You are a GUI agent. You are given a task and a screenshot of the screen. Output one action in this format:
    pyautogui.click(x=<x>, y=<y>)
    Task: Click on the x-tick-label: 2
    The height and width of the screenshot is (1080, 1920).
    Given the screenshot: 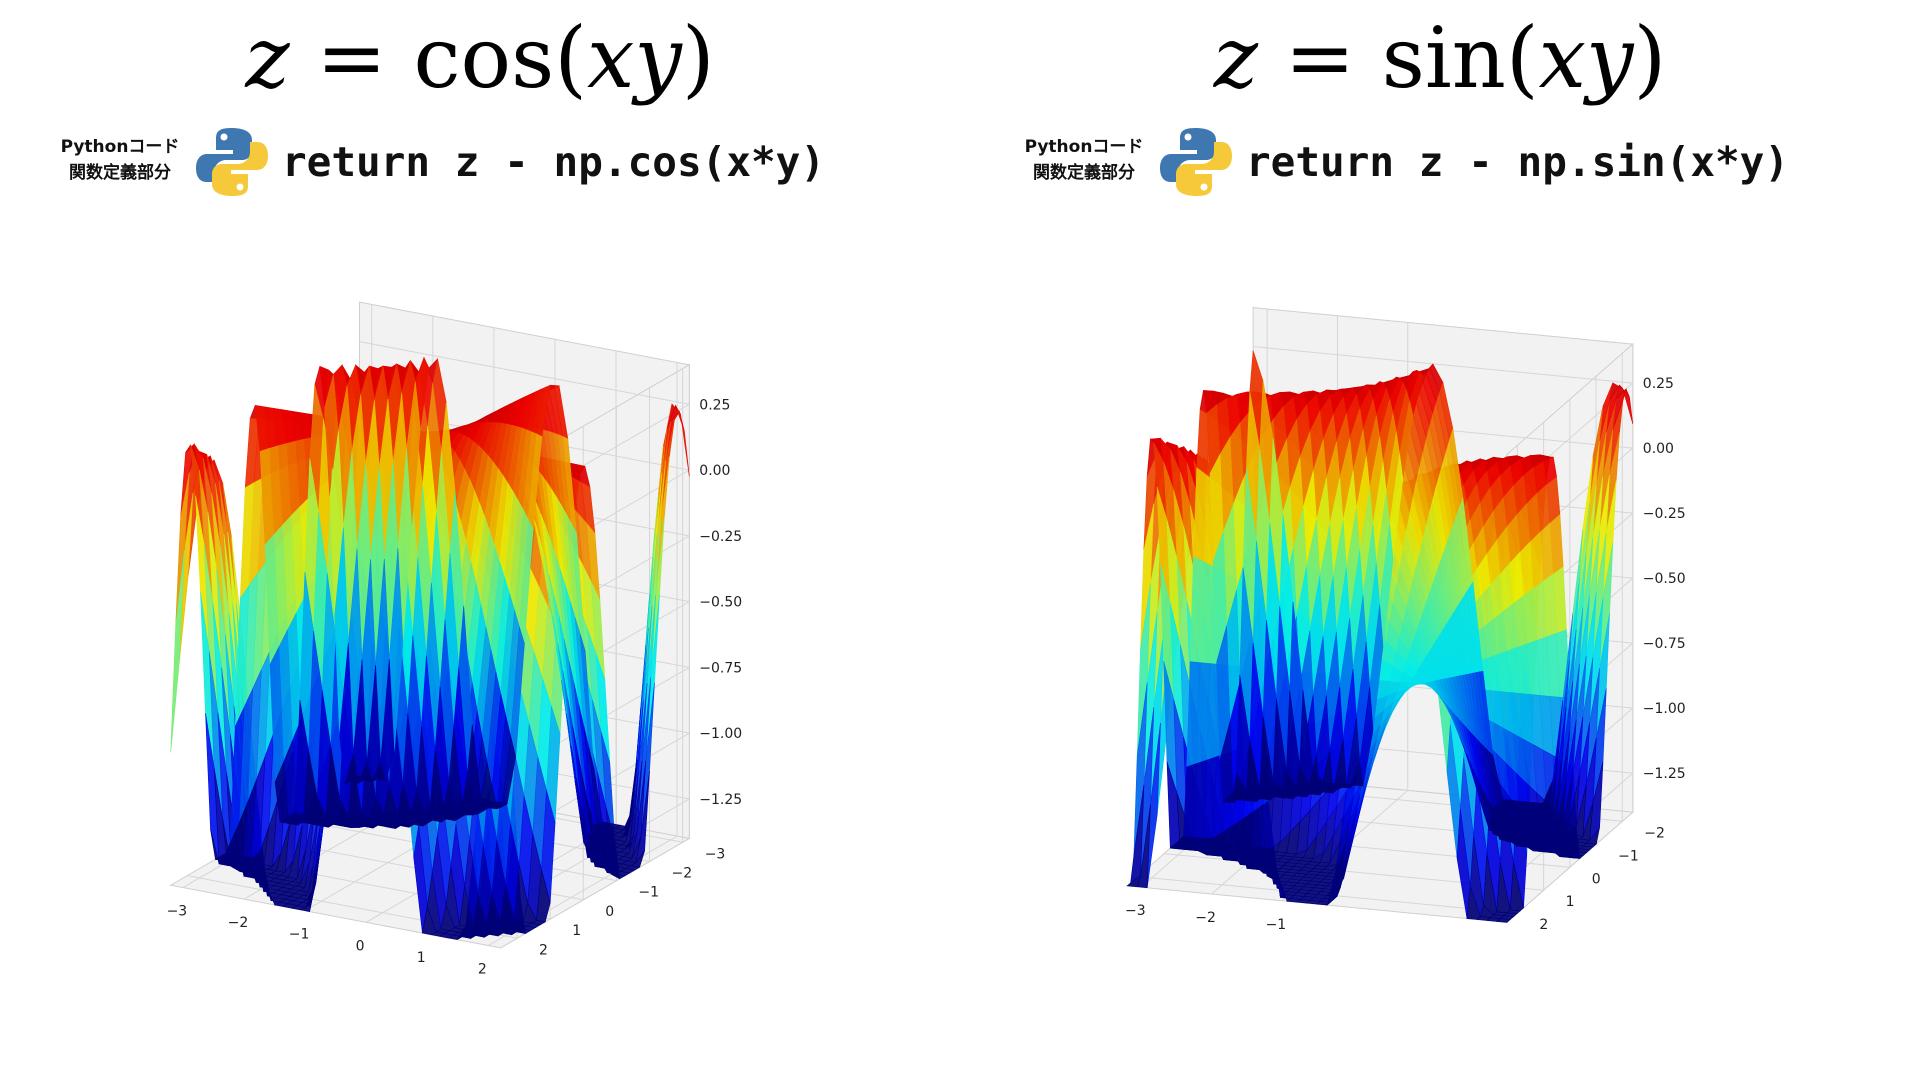 What is the action you would take?
    pyautogui.click(x=482, y=970)
    